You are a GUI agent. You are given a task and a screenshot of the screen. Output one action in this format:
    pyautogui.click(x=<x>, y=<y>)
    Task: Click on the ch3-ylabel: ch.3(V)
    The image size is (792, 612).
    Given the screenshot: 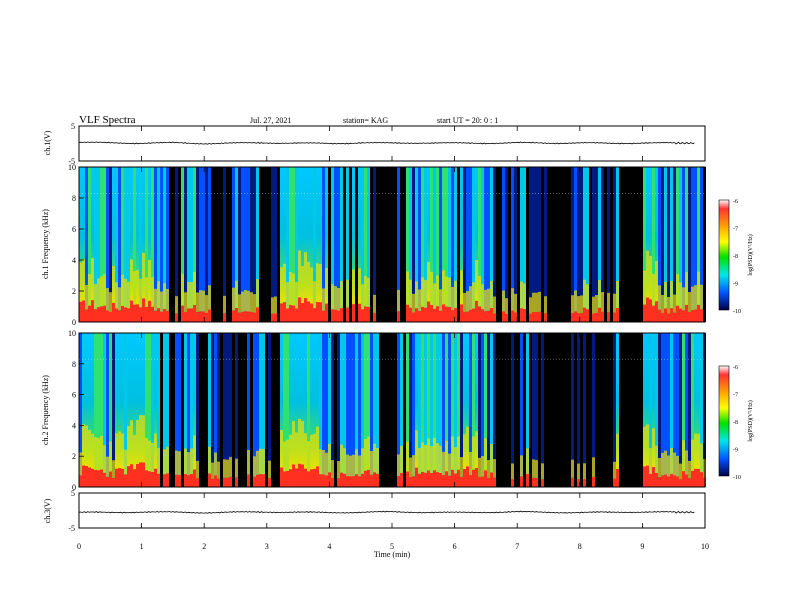 What is the action you would take?
    pyautogui.click(x=47, y=510)
    